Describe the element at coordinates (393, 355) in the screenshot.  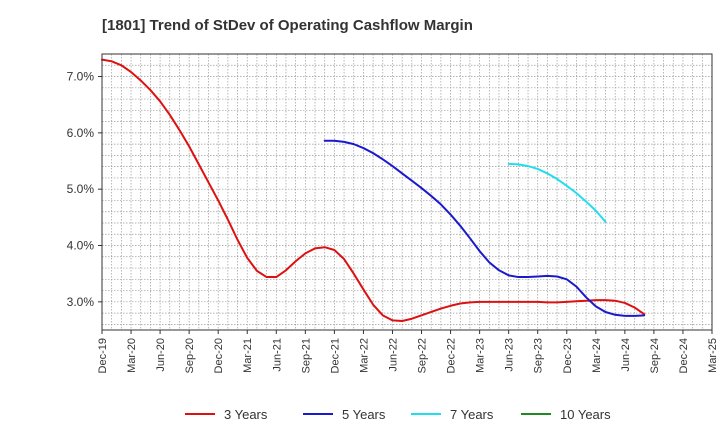
I see `x-tick-label: Jun-22` at that location.